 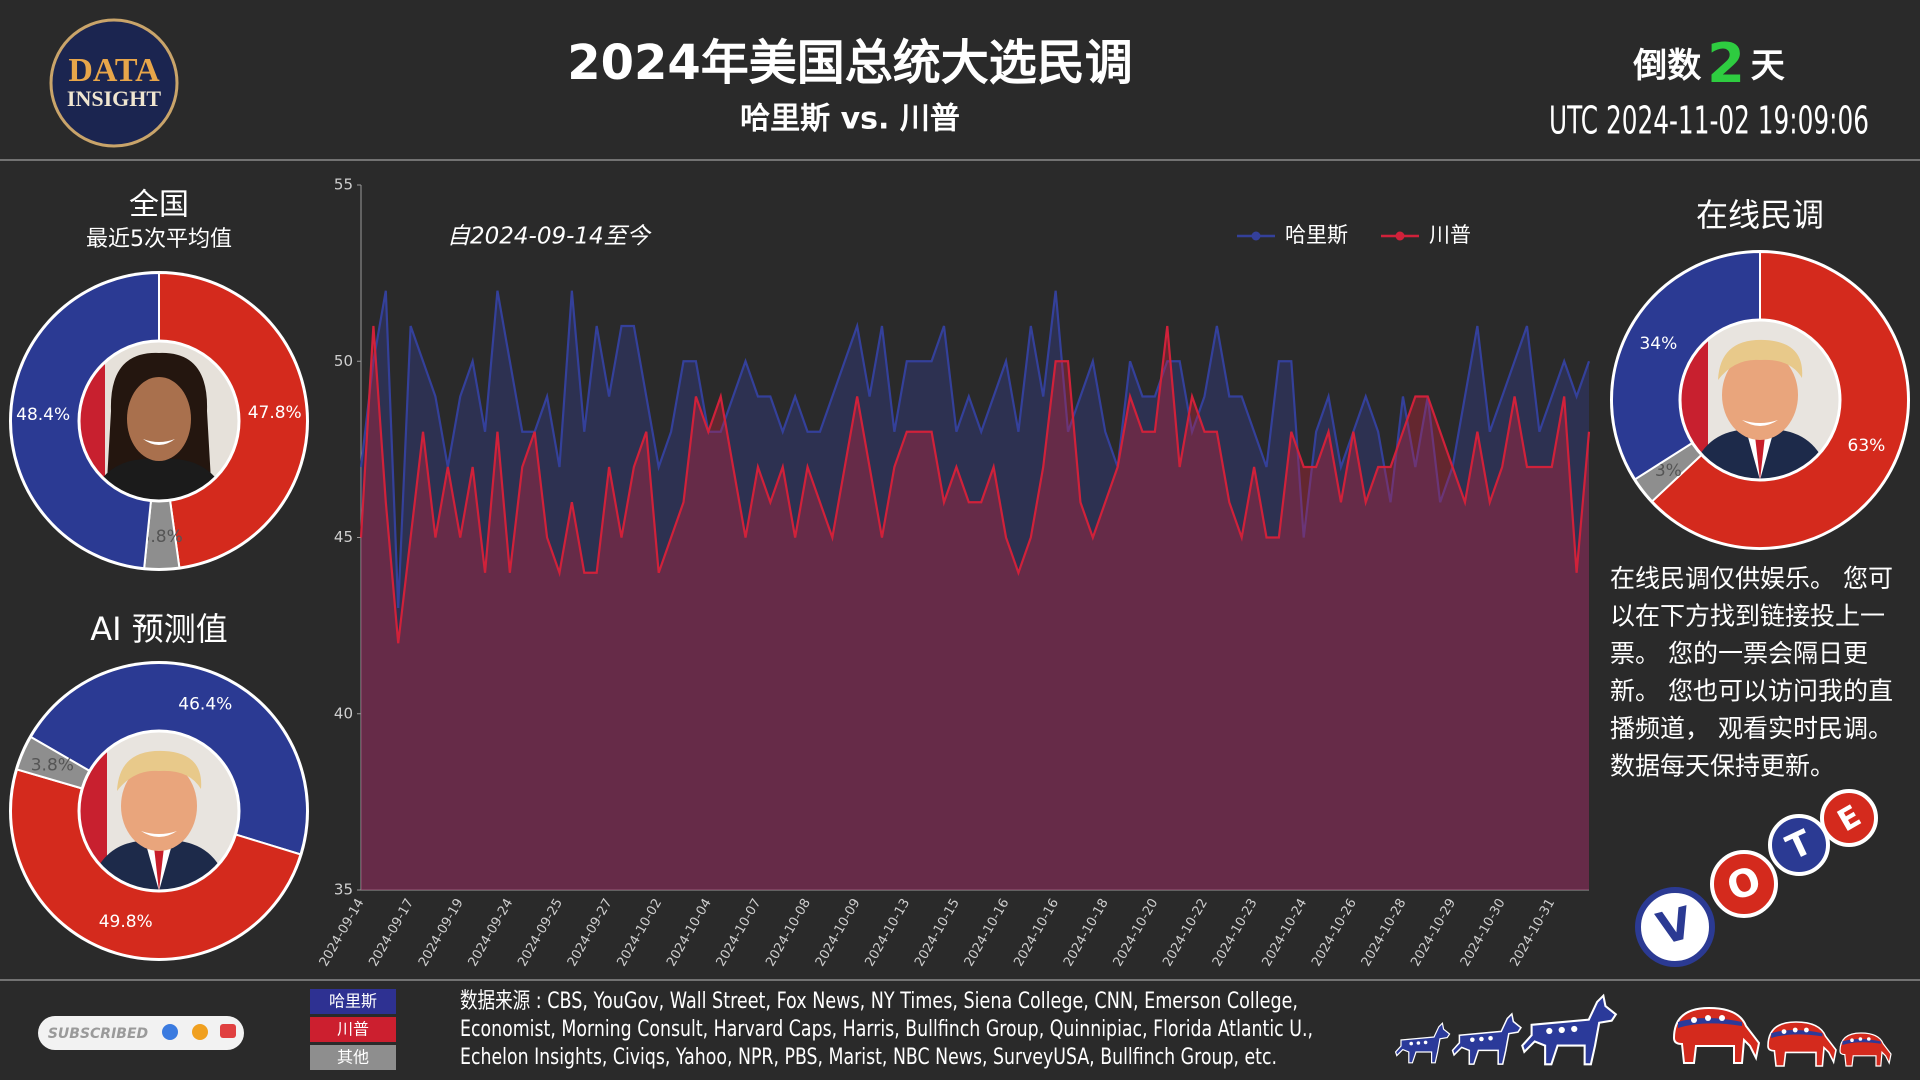 What do you see at coordinates (1668, 471) in the screenshot?
I see `value-label: 3%` at bounding box center [1668, 471].